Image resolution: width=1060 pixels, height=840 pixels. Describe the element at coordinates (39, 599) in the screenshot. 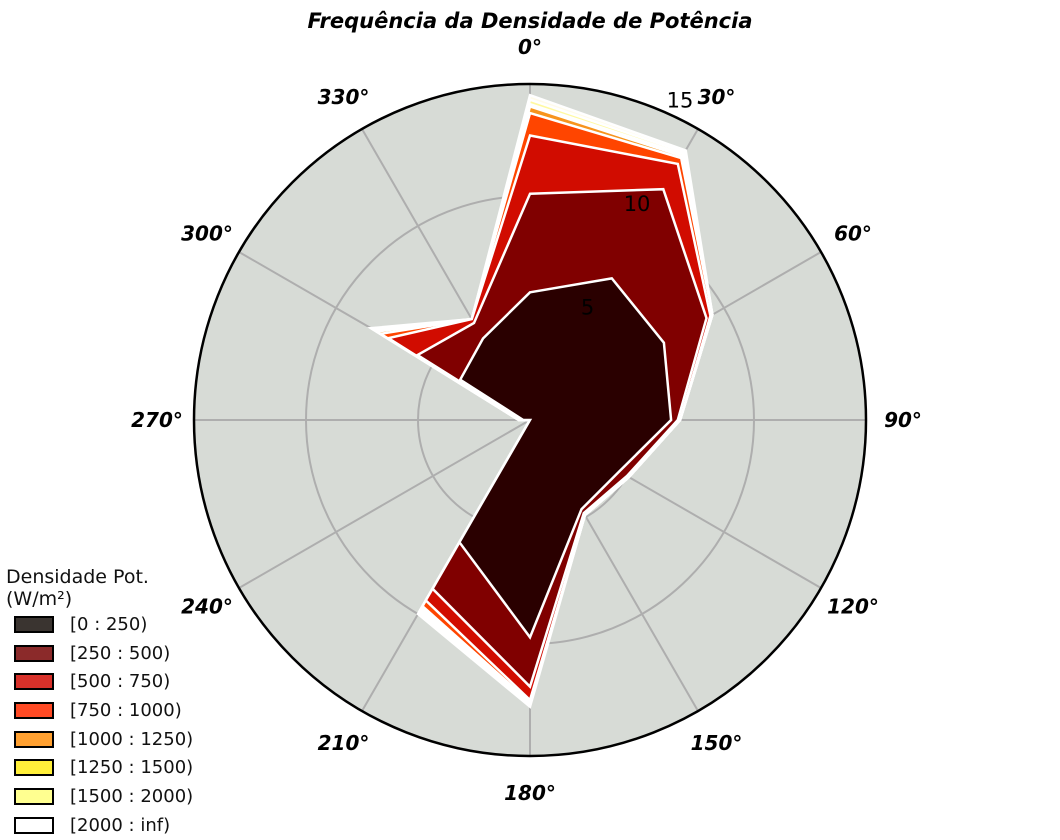

I see `legend-title-line: (W/m²)` at that location.